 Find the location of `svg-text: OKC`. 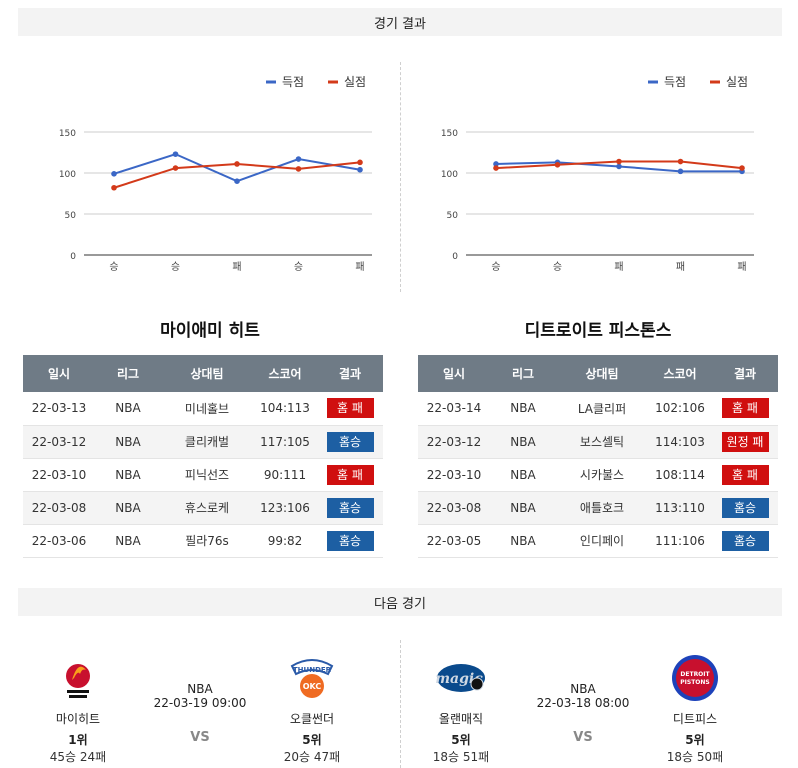

svg-text: OKC is located at coordinates (312, 686).